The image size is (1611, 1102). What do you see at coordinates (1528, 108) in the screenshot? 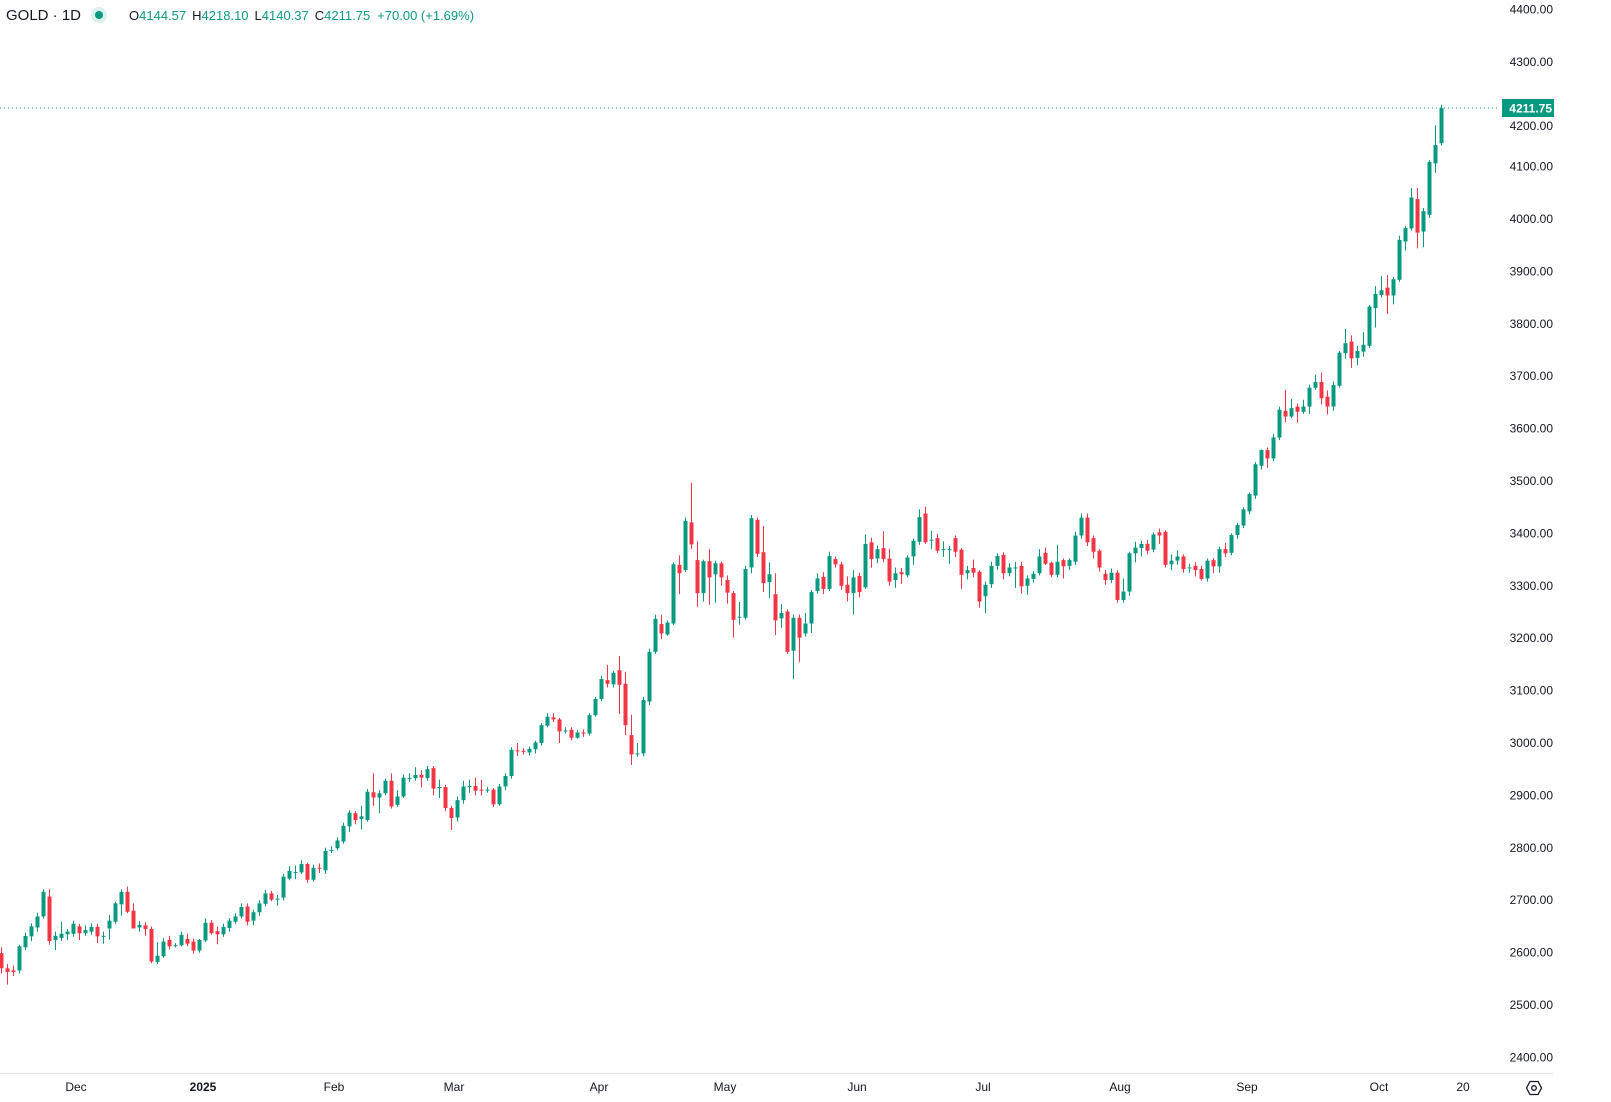
I see `last-price-badge` at bounding box center [1528, 108].